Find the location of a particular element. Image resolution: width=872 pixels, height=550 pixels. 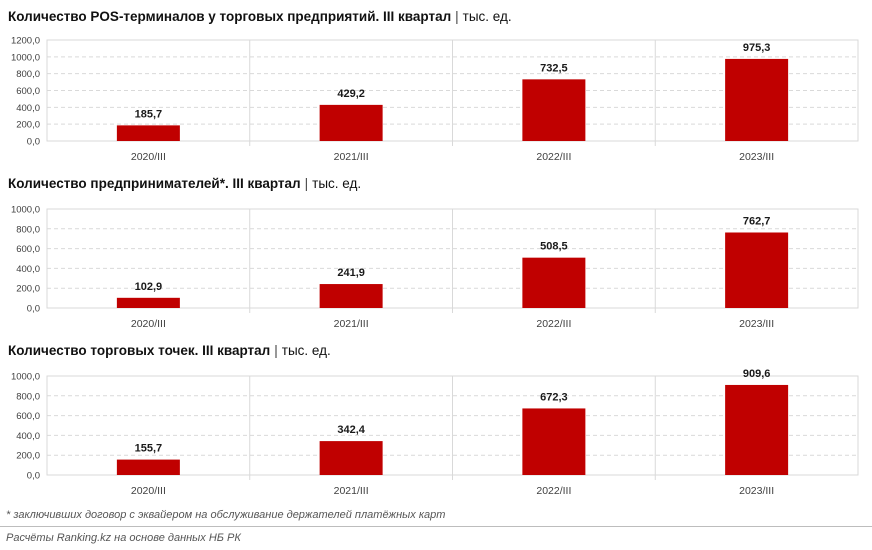

chart-2-bar-2020-III is located at coordinates (148, 302).